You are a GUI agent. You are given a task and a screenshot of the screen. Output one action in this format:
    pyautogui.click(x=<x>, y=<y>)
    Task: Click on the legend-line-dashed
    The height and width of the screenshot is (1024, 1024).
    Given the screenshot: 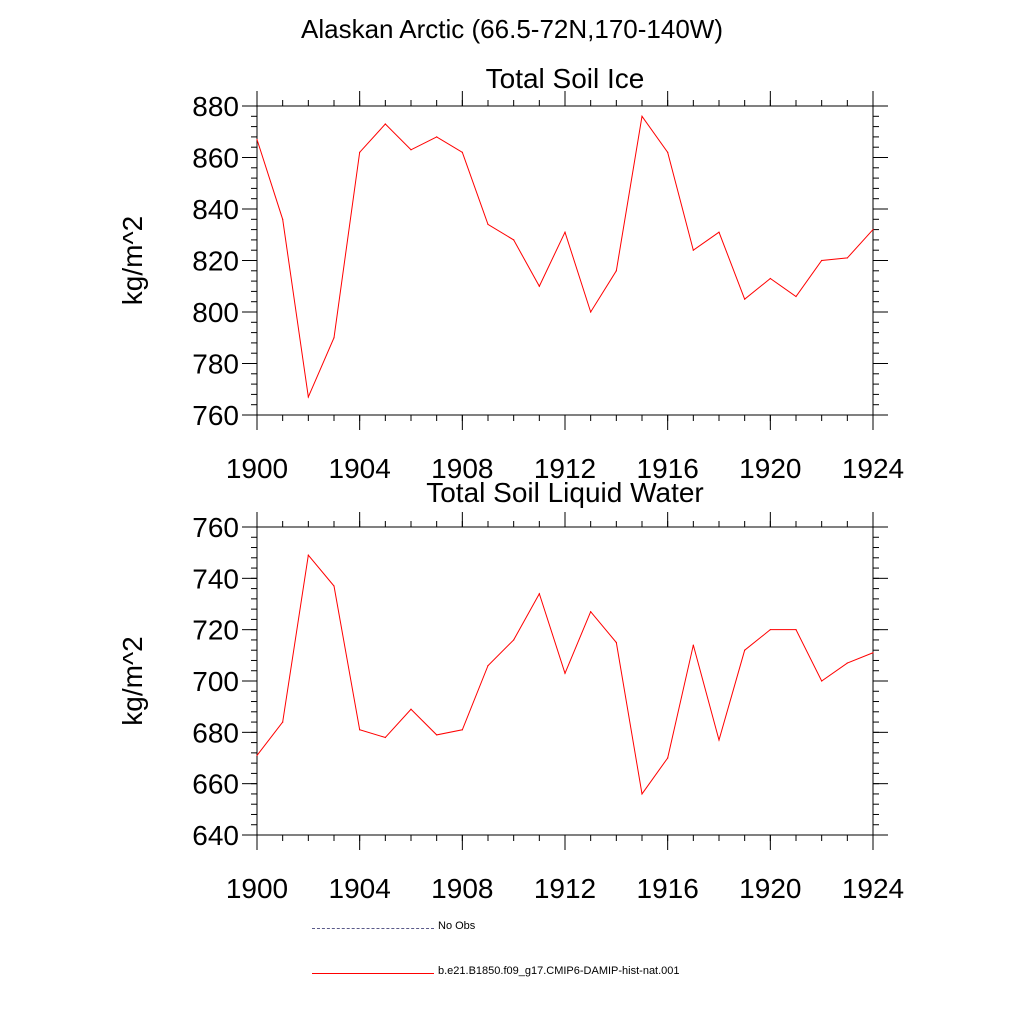 What is the action you would take?
    pyautogui.click(x=373, y=928)
    